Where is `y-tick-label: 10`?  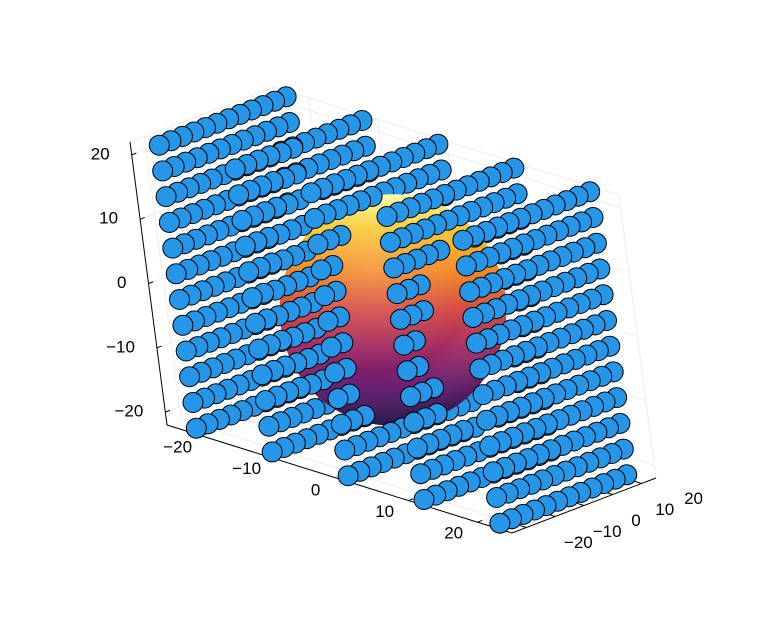 y-tick-label: 10 is located at coordinates (664, 509).